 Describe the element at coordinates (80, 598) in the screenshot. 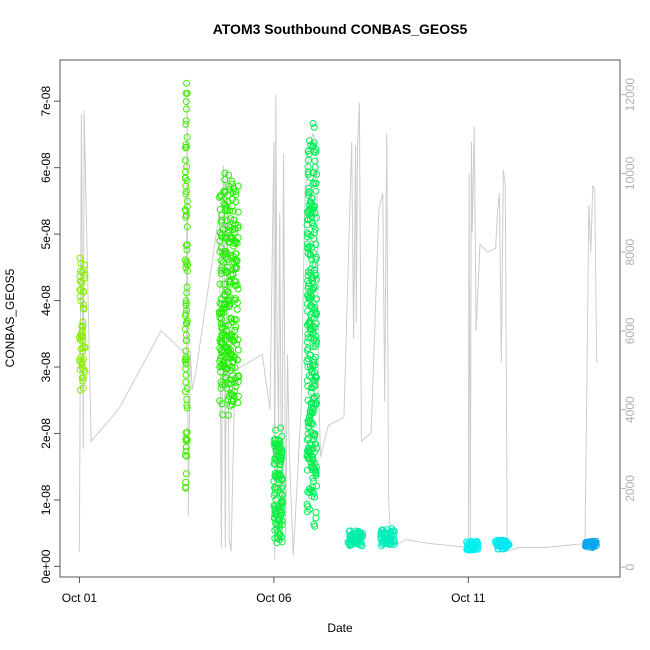

I see `x-tick-label: Oct 01` at that location.